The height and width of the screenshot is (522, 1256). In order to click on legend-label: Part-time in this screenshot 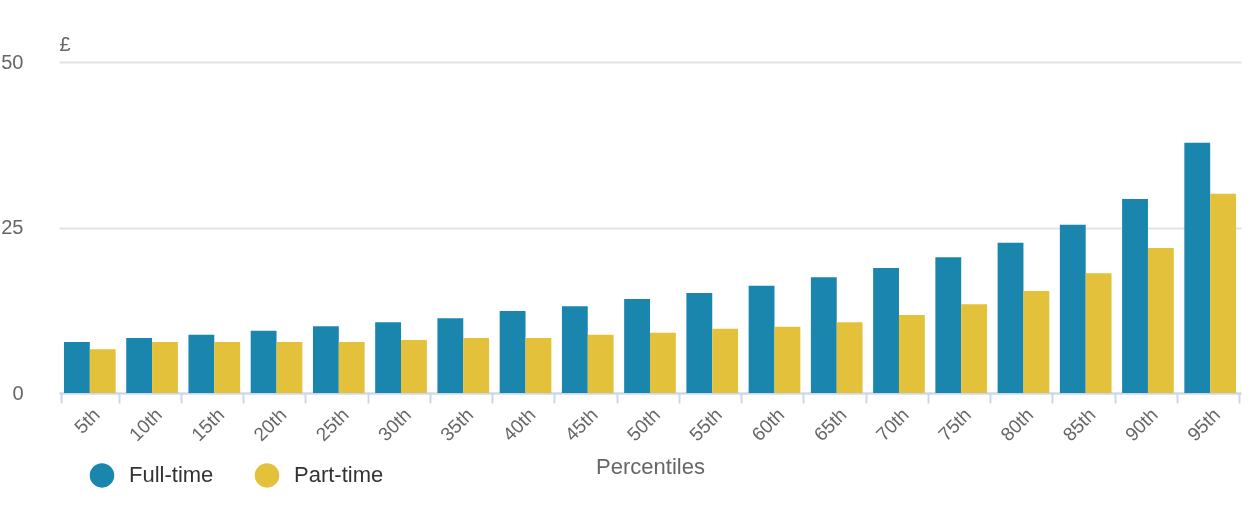, I will do `click(339, 475)`.